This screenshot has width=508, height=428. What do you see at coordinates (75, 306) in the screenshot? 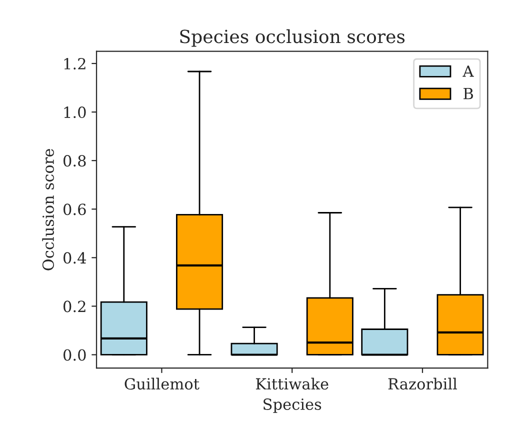
I see `y-tick-label: 0.2` at bounding box center [75, 306].